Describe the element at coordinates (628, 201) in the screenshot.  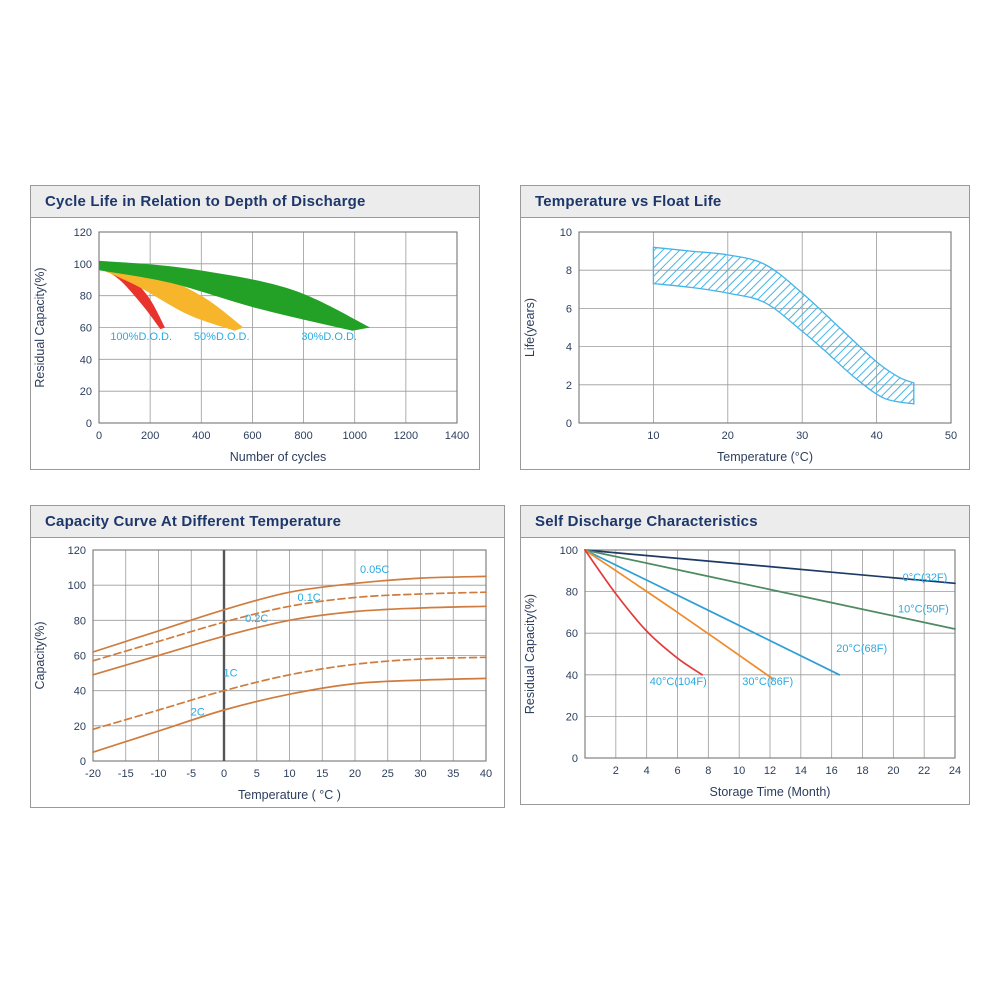
I see `chart-title-float-life: Temperature vs Float Life` at that location.